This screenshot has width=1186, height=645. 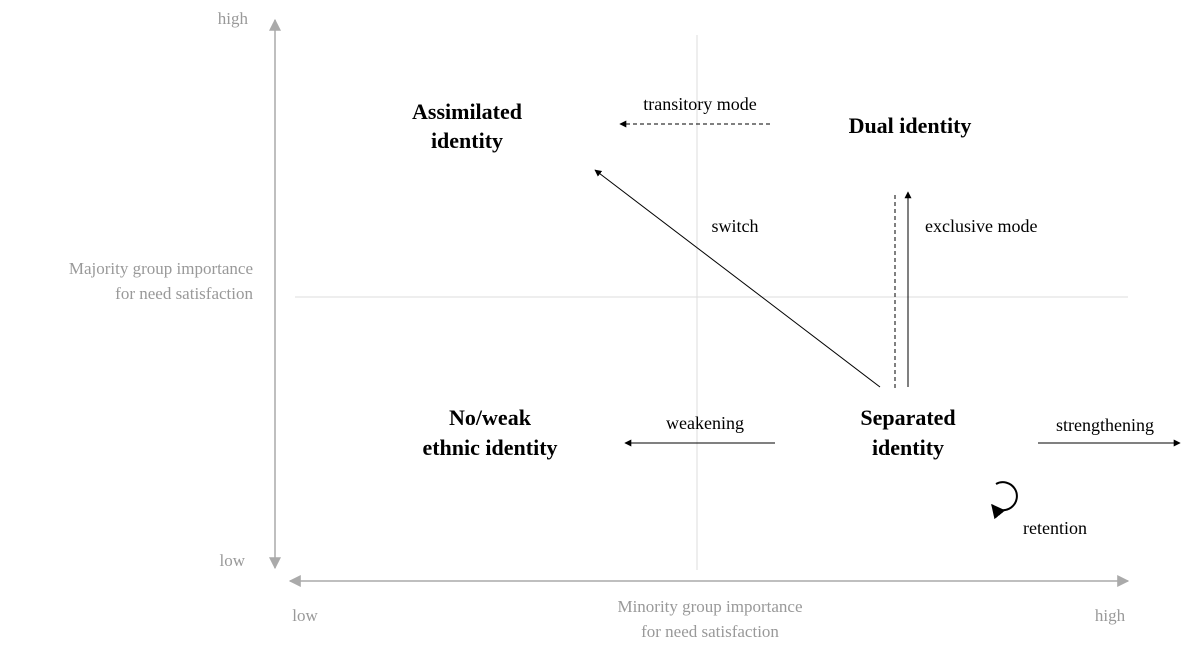 I want to click on node-label: Separated, so click(x=907, y=417).